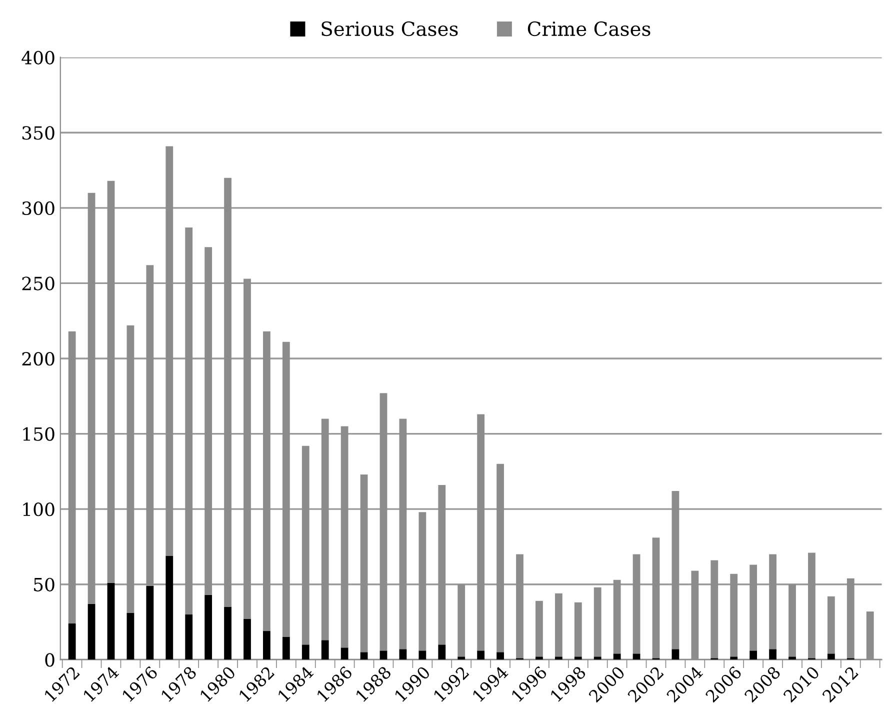 The height and width of the screenshot is (717, 888). I want to click on y-tick-label: 350, so click(38, 133).